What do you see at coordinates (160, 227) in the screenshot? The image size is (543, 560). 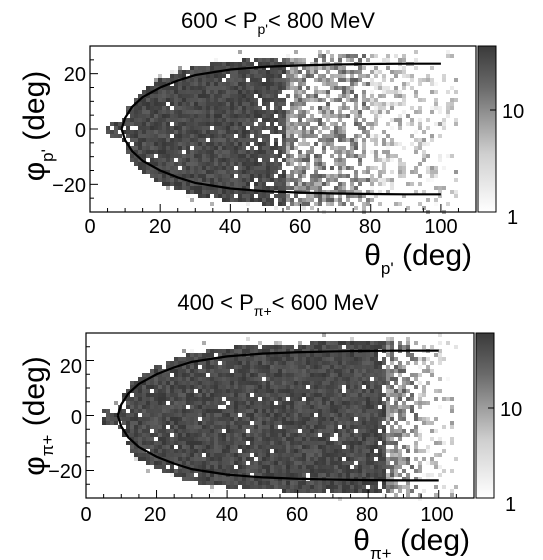 I see `x-tick-label: 20` at bounding box center [160, 227].